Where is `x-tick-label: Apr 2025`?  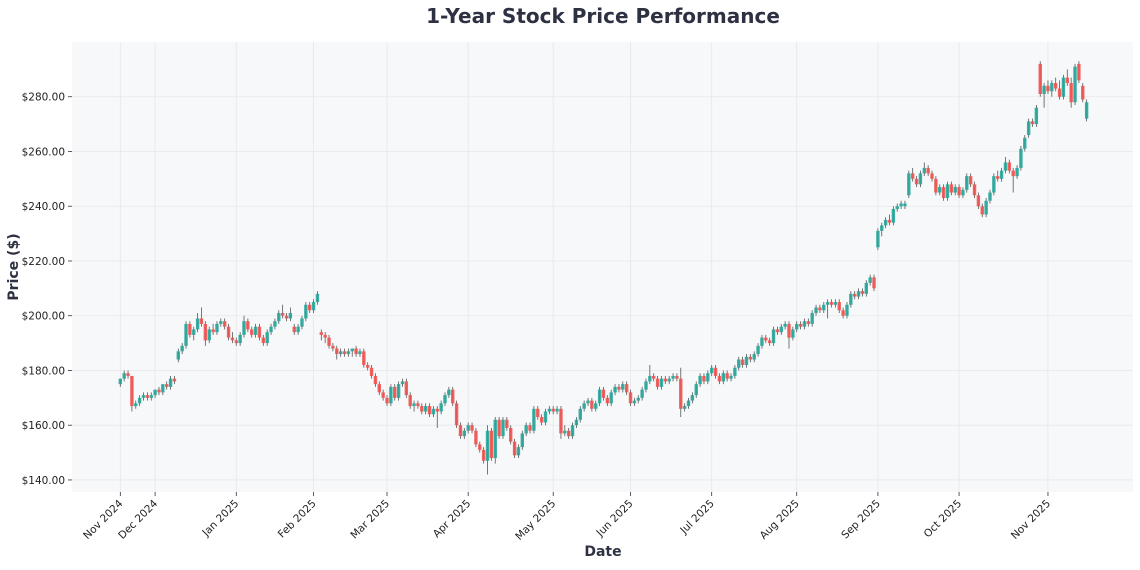
x-tick-label: Apr 2025 is located at coordinates (452, 519).